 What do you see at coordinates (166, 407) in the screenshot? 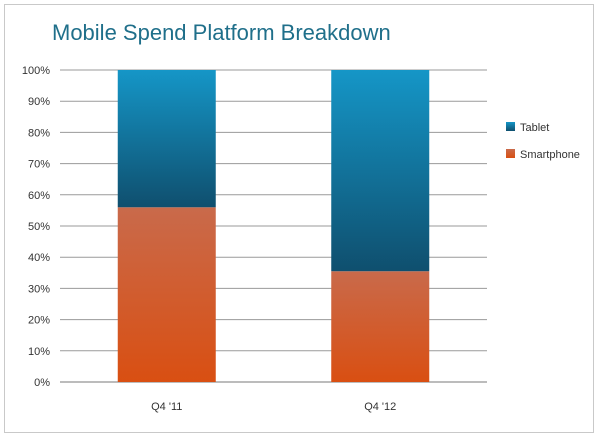
I see `x-category-label-0: Q4 '11` at bounding box center [166, 407].